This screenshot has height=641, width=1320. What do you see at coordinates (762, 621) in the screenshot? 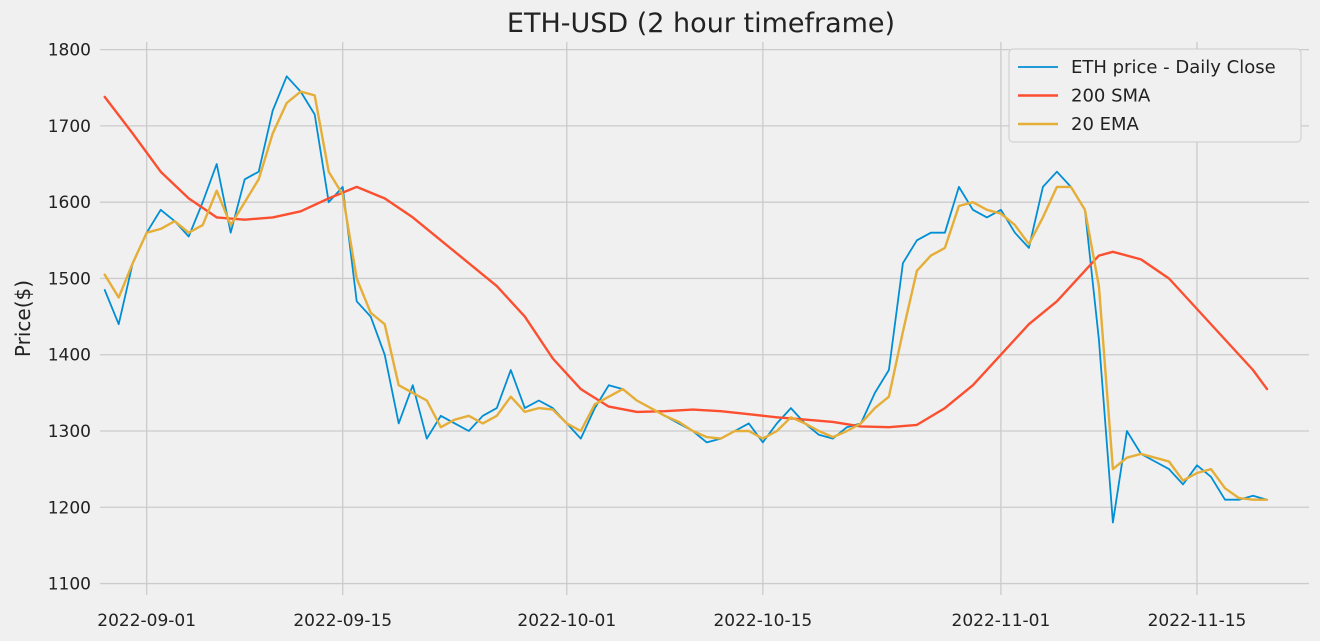
I see `x-tick-label: 2022-10-15` at bounding box center [762, 621].